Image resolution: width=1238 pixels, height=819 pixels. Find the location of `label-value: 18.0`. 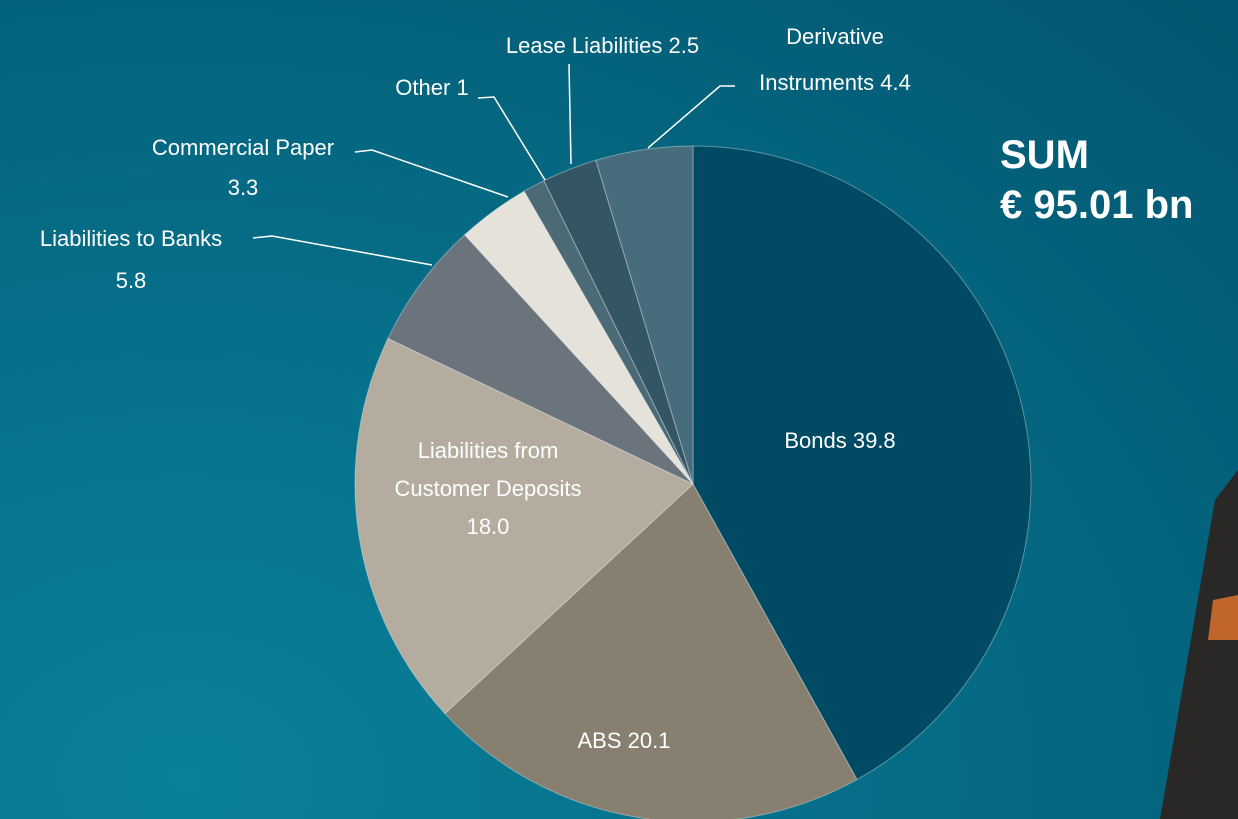

label-value: 18.0 is located at coordinates (488, 526).